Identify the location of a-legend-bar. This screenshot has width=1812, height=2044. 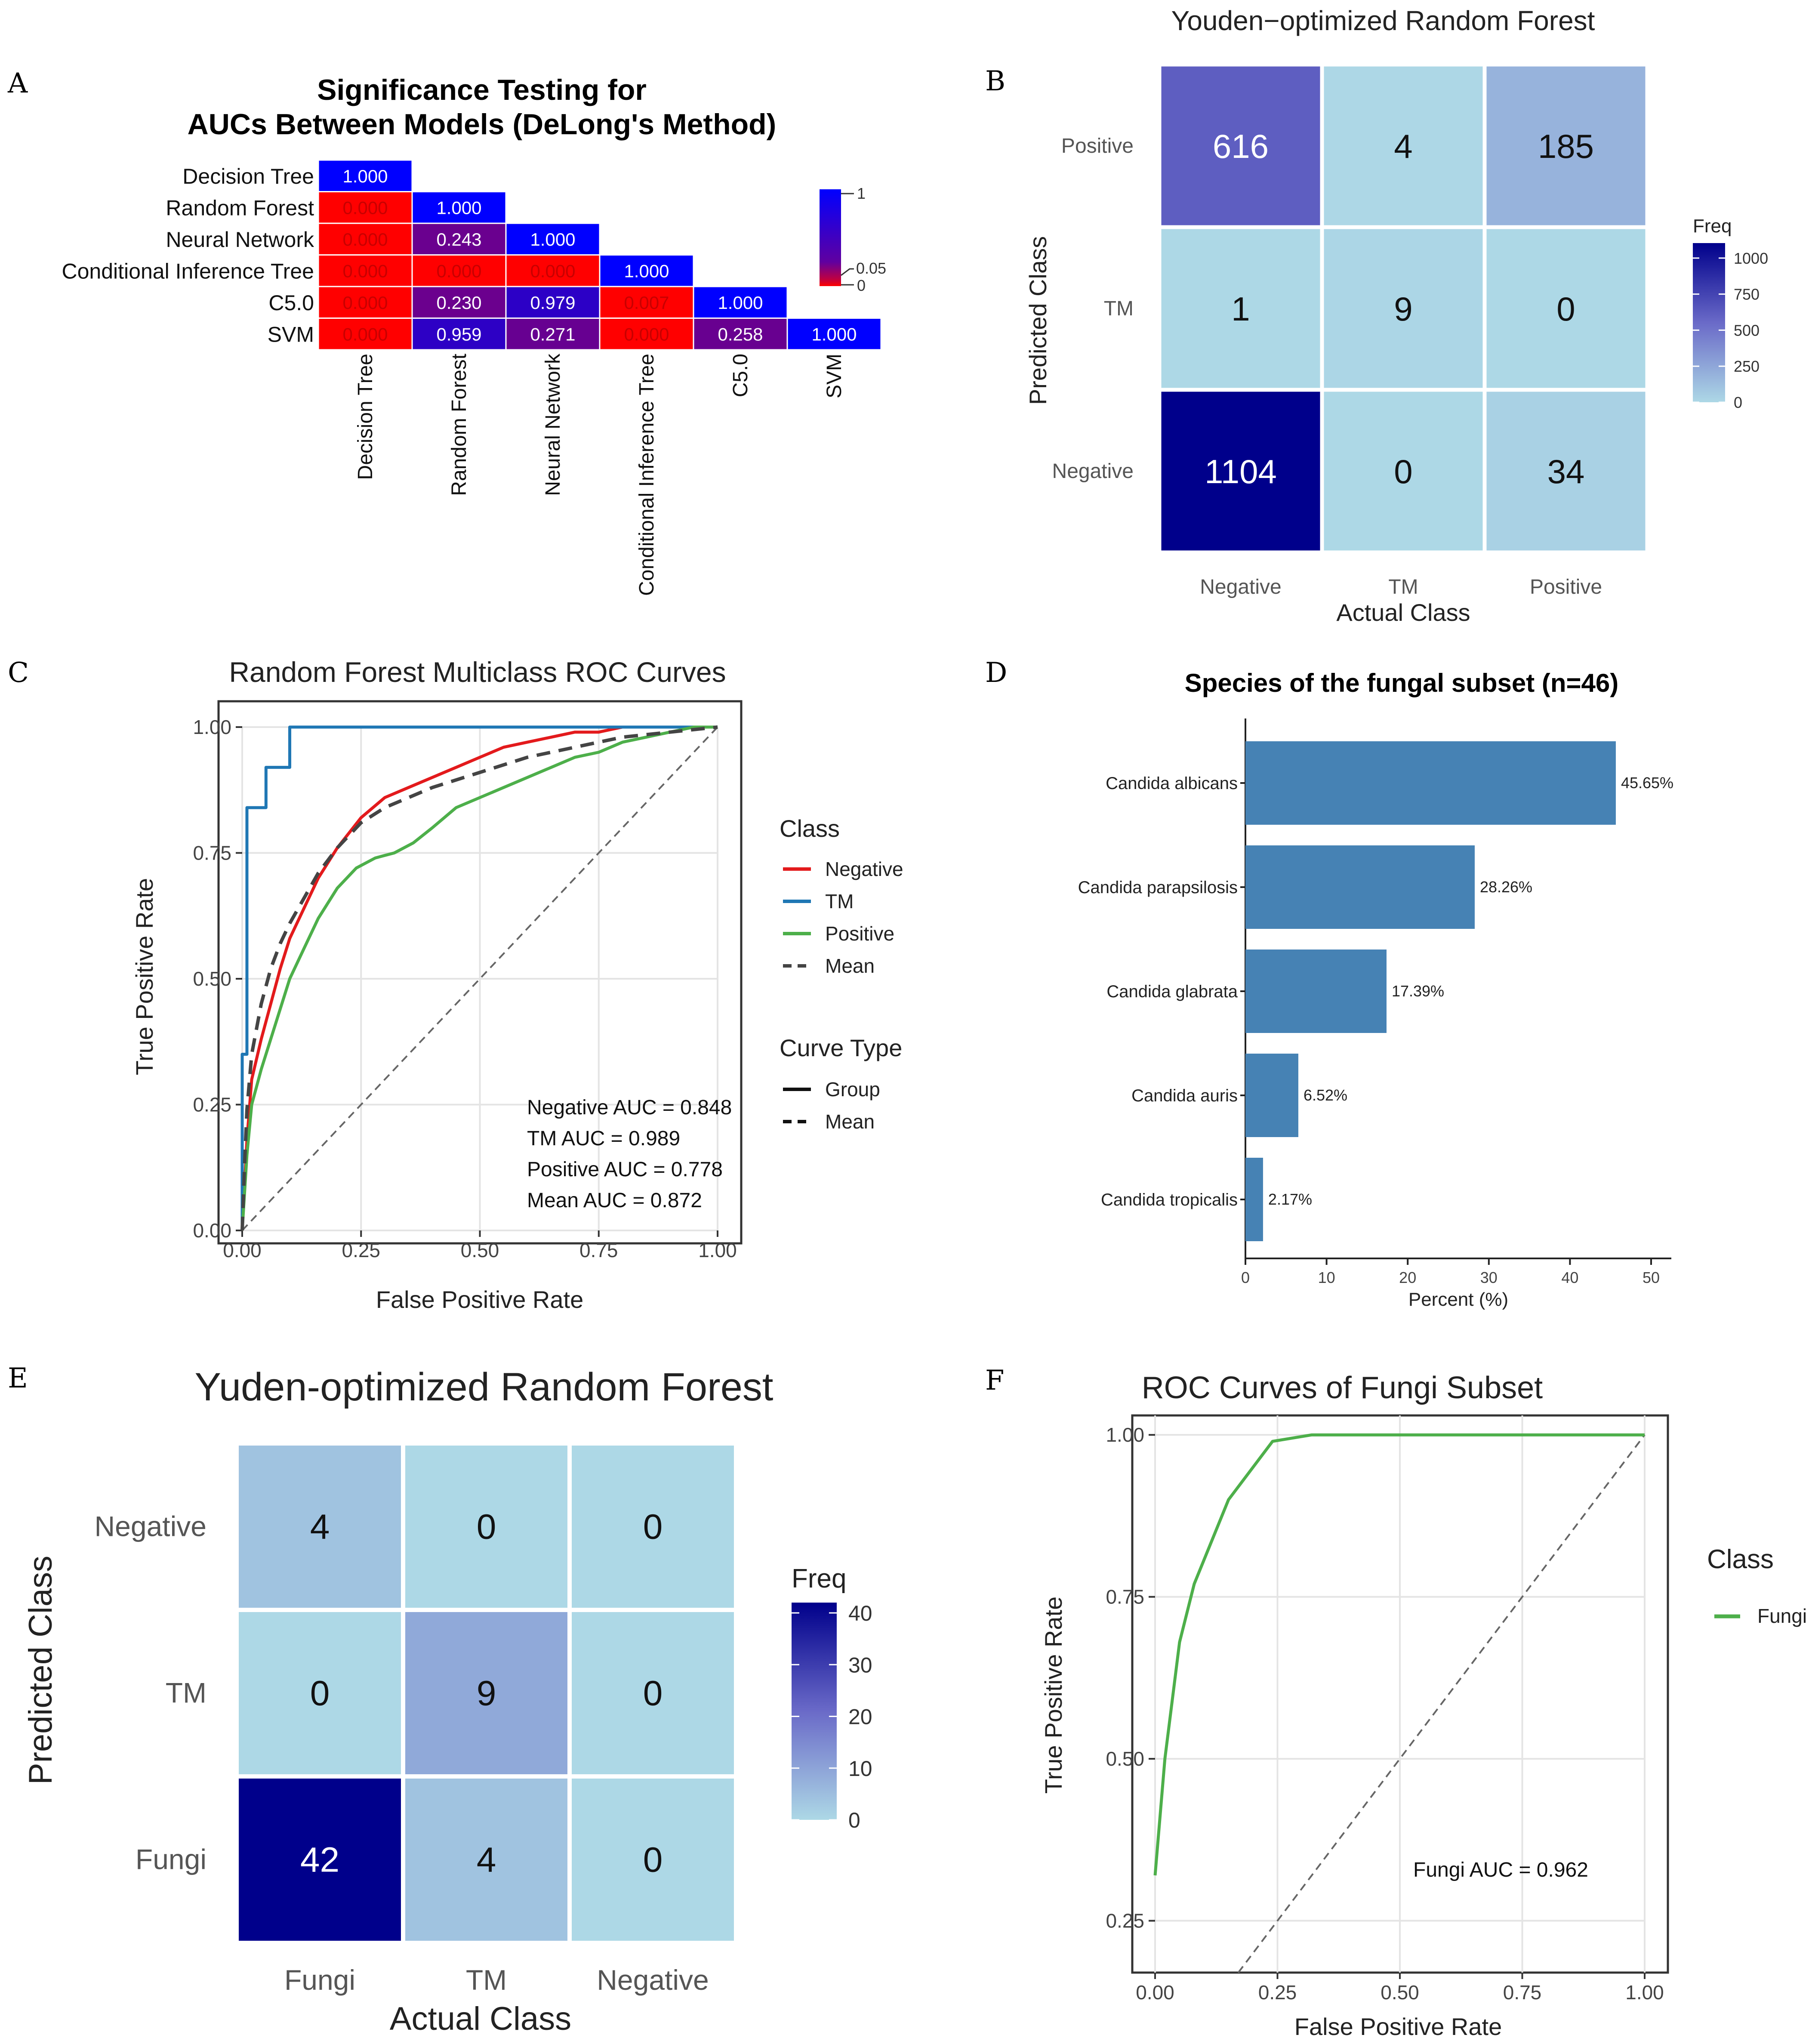
(830, 237).